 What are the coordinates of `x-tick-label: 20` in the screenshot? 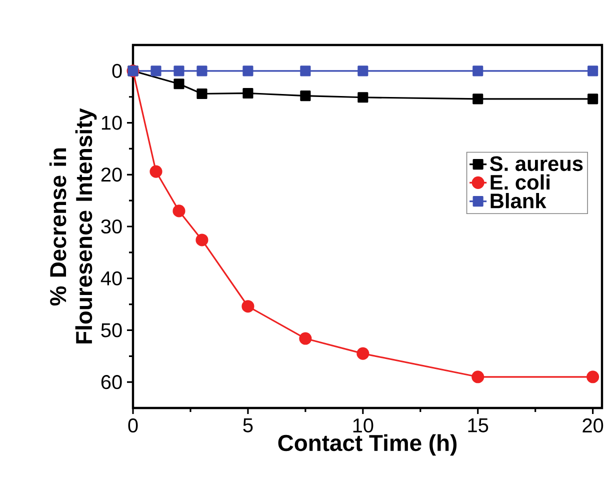 It's located at (593, 425).